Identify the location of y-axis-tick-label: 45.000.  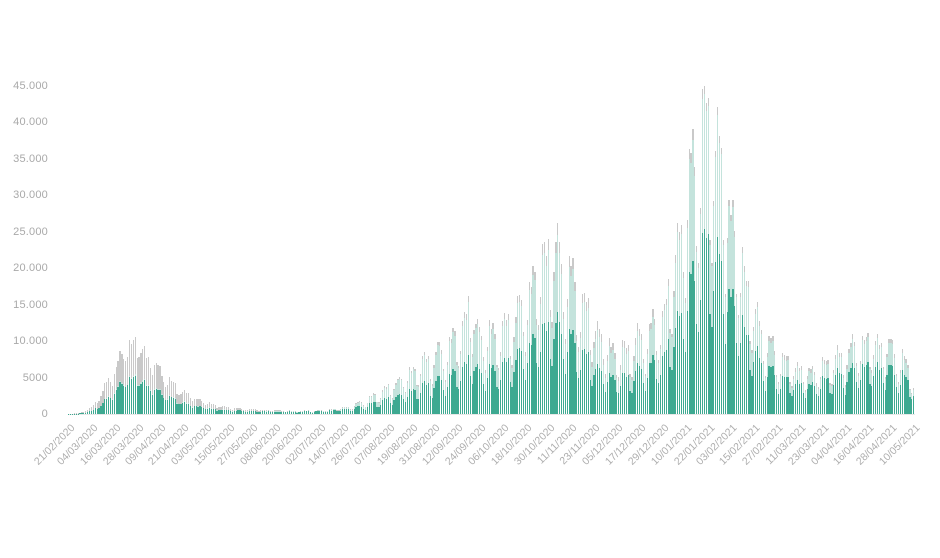
(30, 86).